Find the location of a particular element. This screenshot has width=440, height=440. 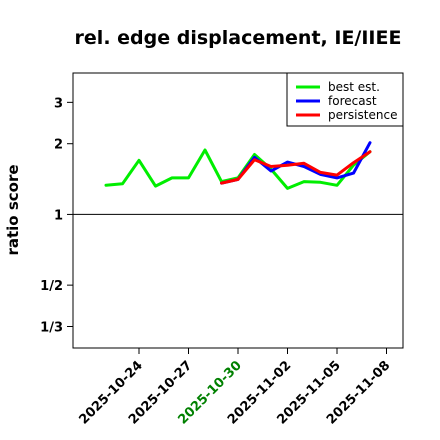

series-line-best-est is located at coordinates (238, 169).